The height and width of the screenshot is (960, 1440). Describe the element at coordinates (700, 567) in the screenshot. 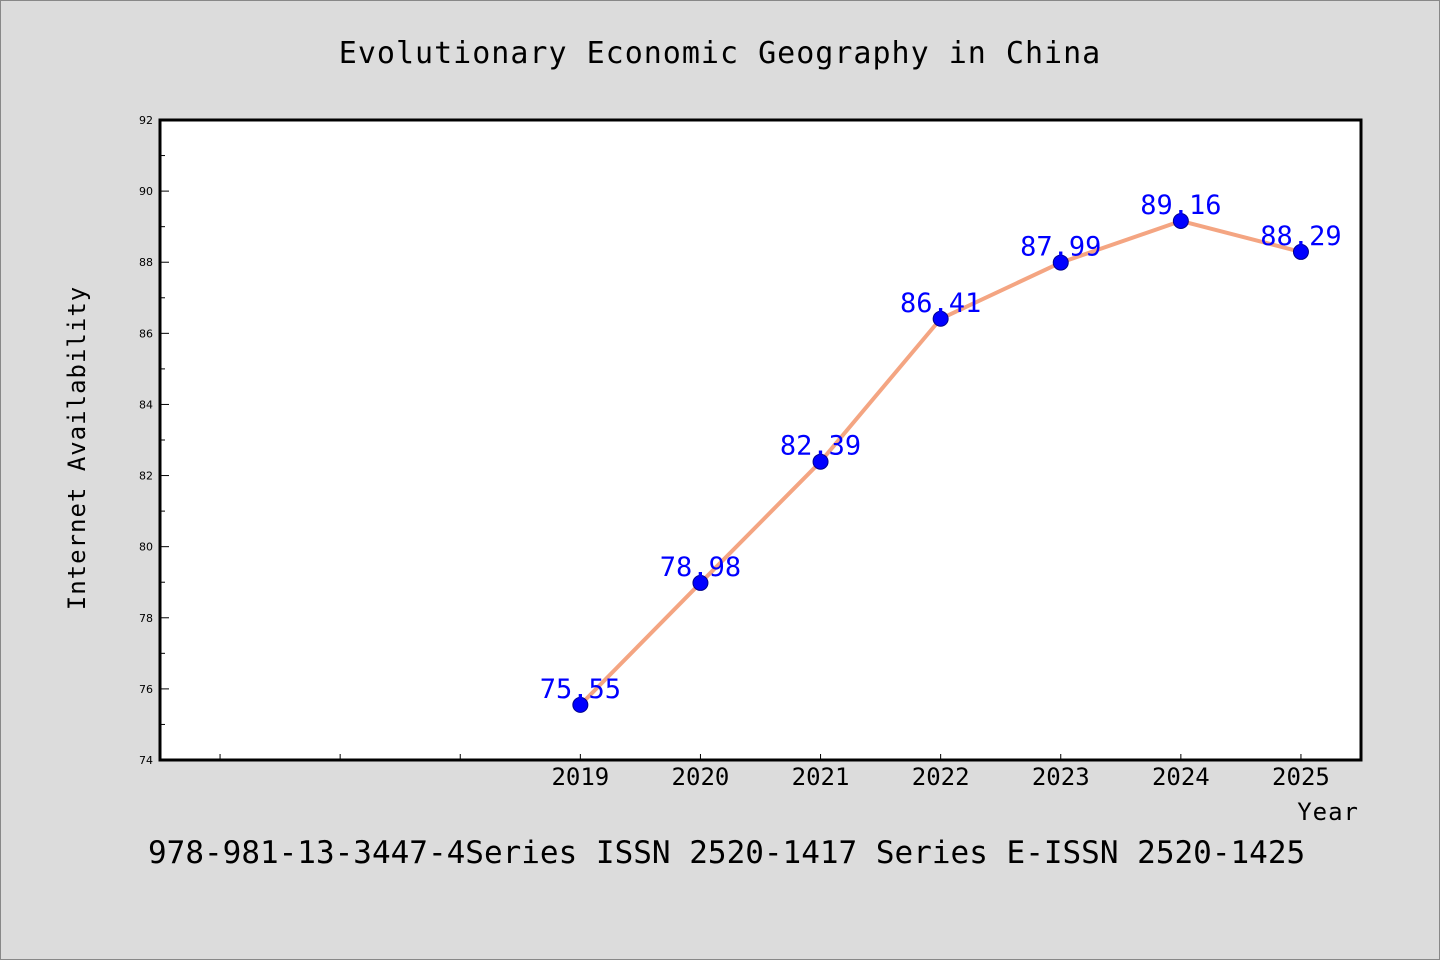

I see `data-label: 78.98` at that location.